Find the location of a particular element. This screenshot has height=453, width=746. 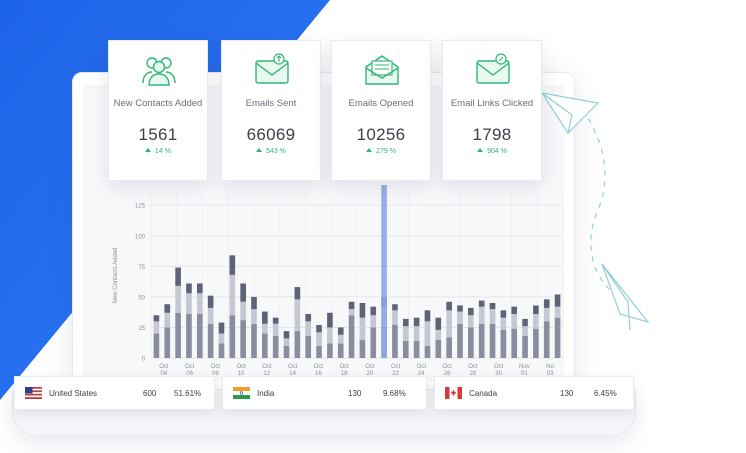

x-tick-label: 14 is located at coordinates (292, 374).